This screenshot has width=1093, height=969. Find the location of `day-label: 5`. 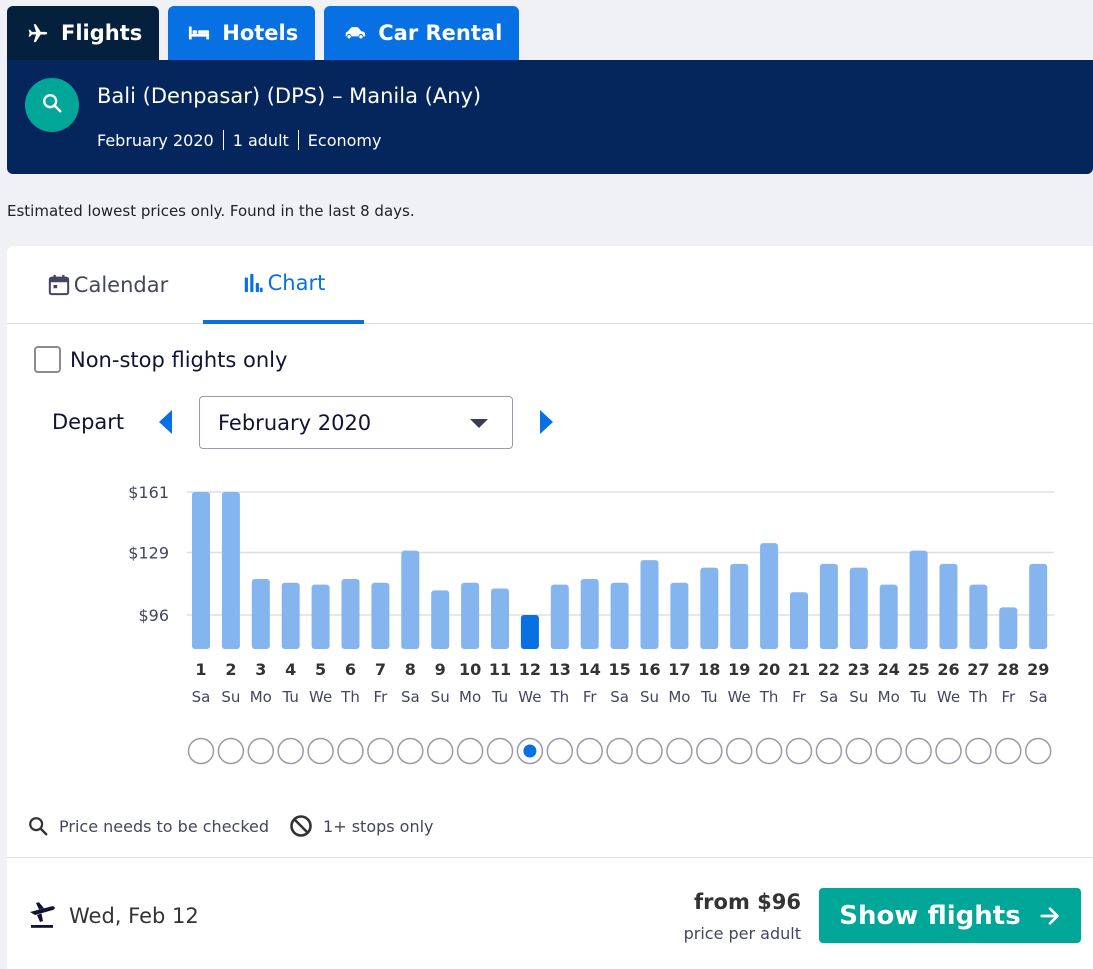

day-label: 5 is located at coordinates (320, 669).